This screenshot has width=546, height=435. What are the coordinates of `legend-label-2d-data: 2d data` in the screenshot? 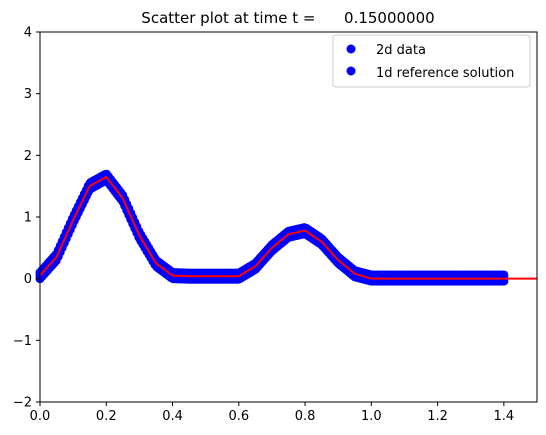 It's located at (401, 50).